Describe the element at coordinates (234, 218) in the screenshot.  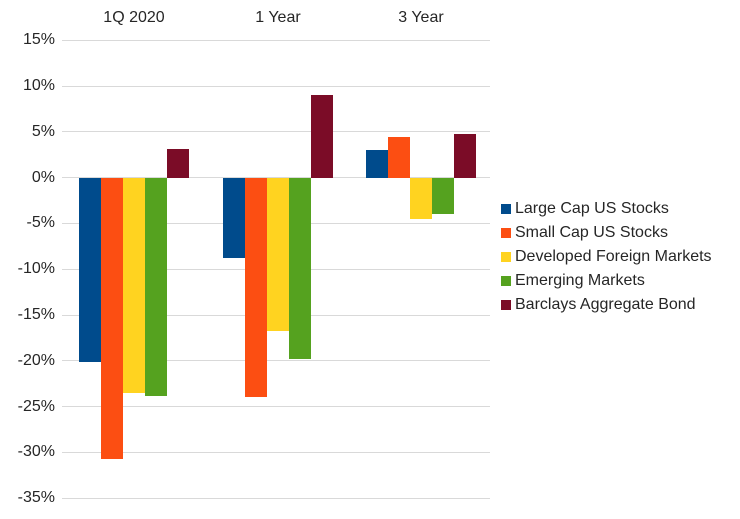
I see `bar-large-cap-us-stocks-1-year` at that location.